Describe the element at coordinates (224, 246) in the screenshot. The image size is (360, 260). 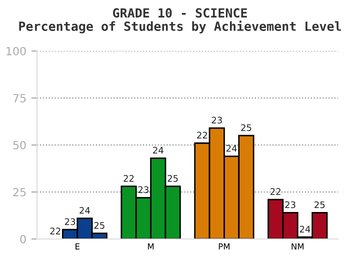
I see `x-tick-label: PM` at that location.